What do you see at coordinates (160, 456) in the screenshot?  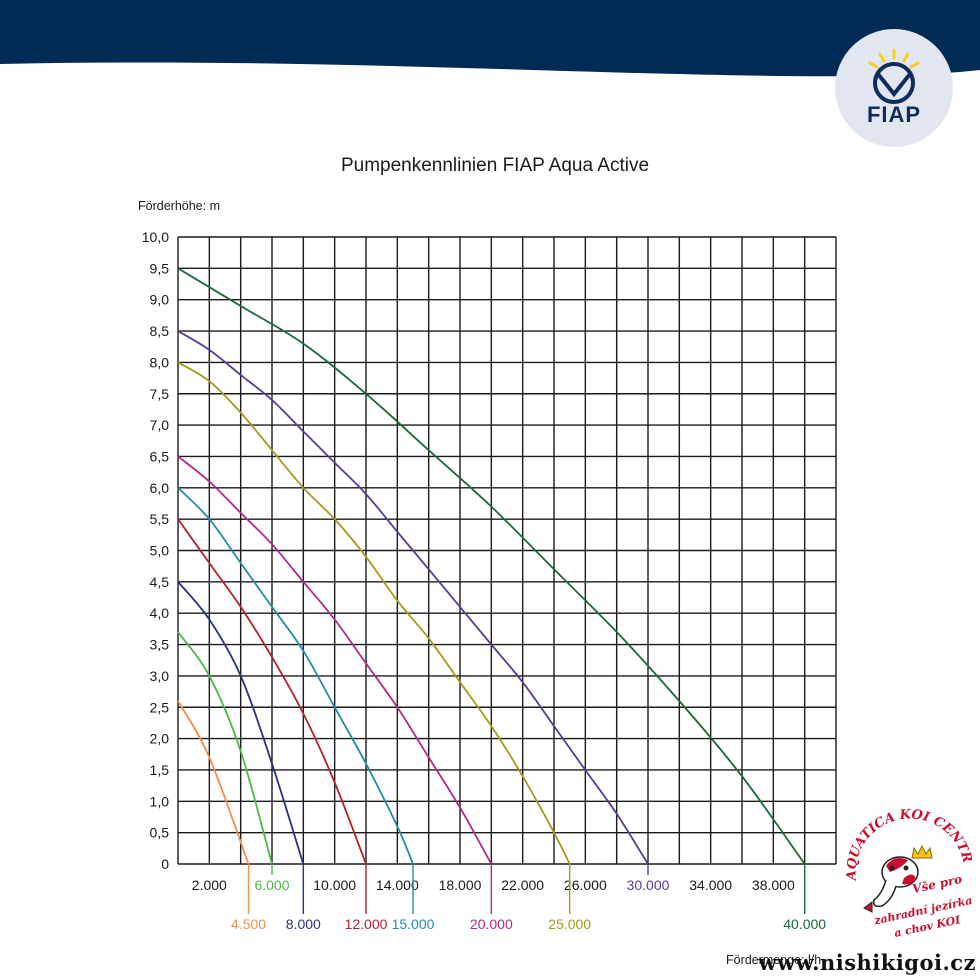 I see `y-tick-label: 6,5` at bounding box center [160, 456].